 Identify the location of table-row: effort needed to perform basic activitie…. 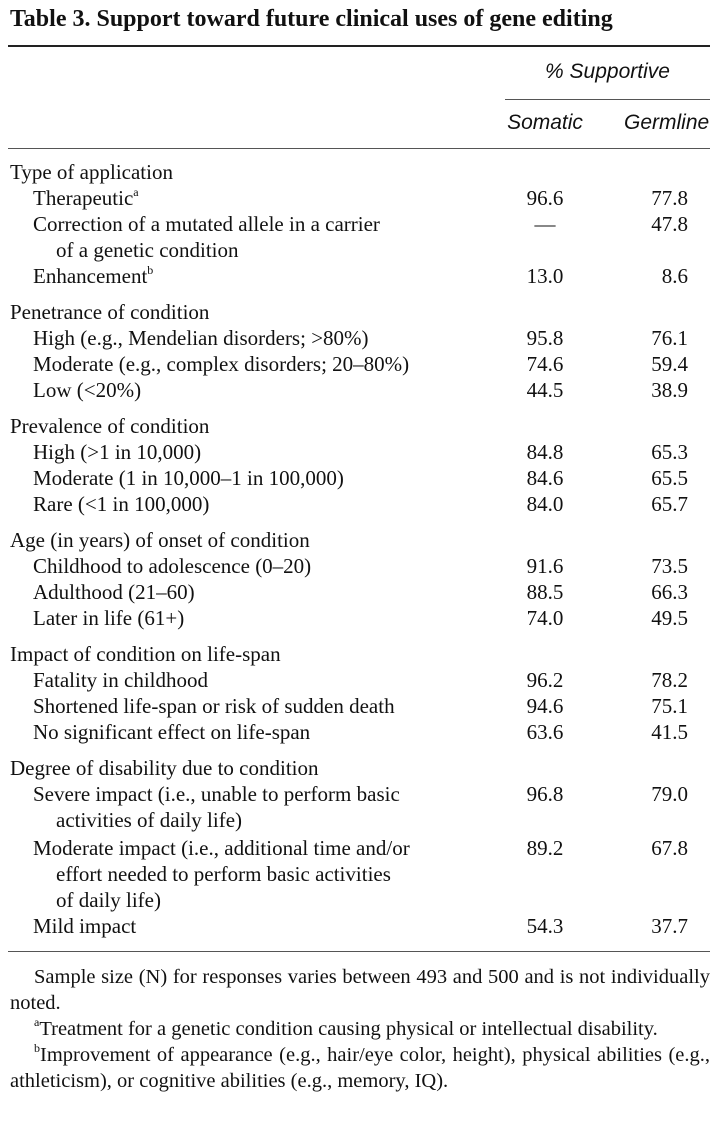
(361, 875).